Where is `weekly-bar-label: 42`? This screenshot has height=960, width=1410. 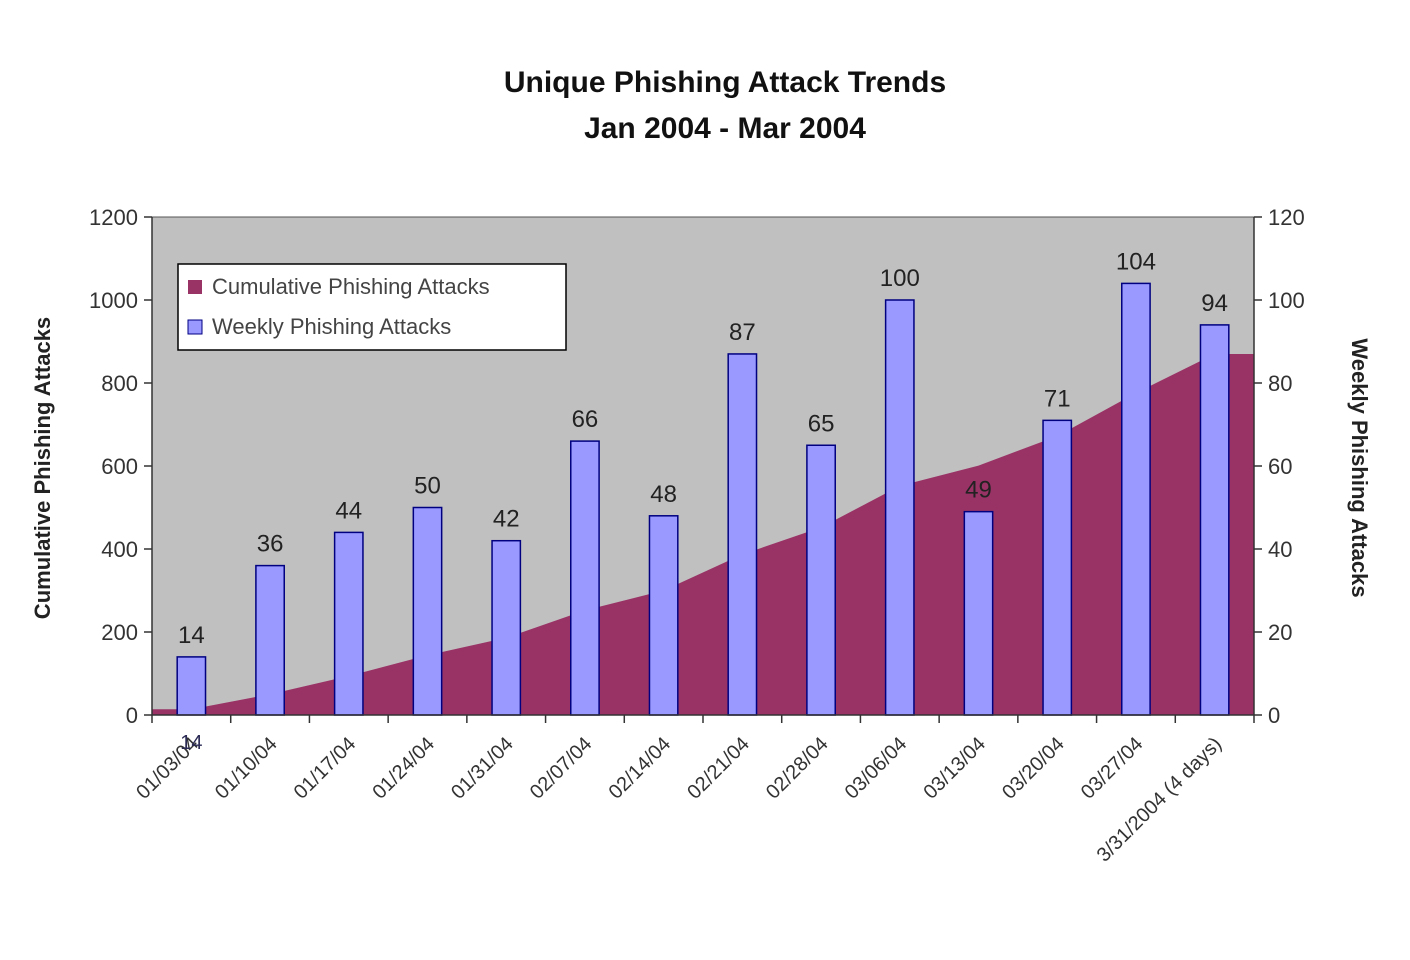
weekly-bar-label: 42 is located at coordinates (506, 519).